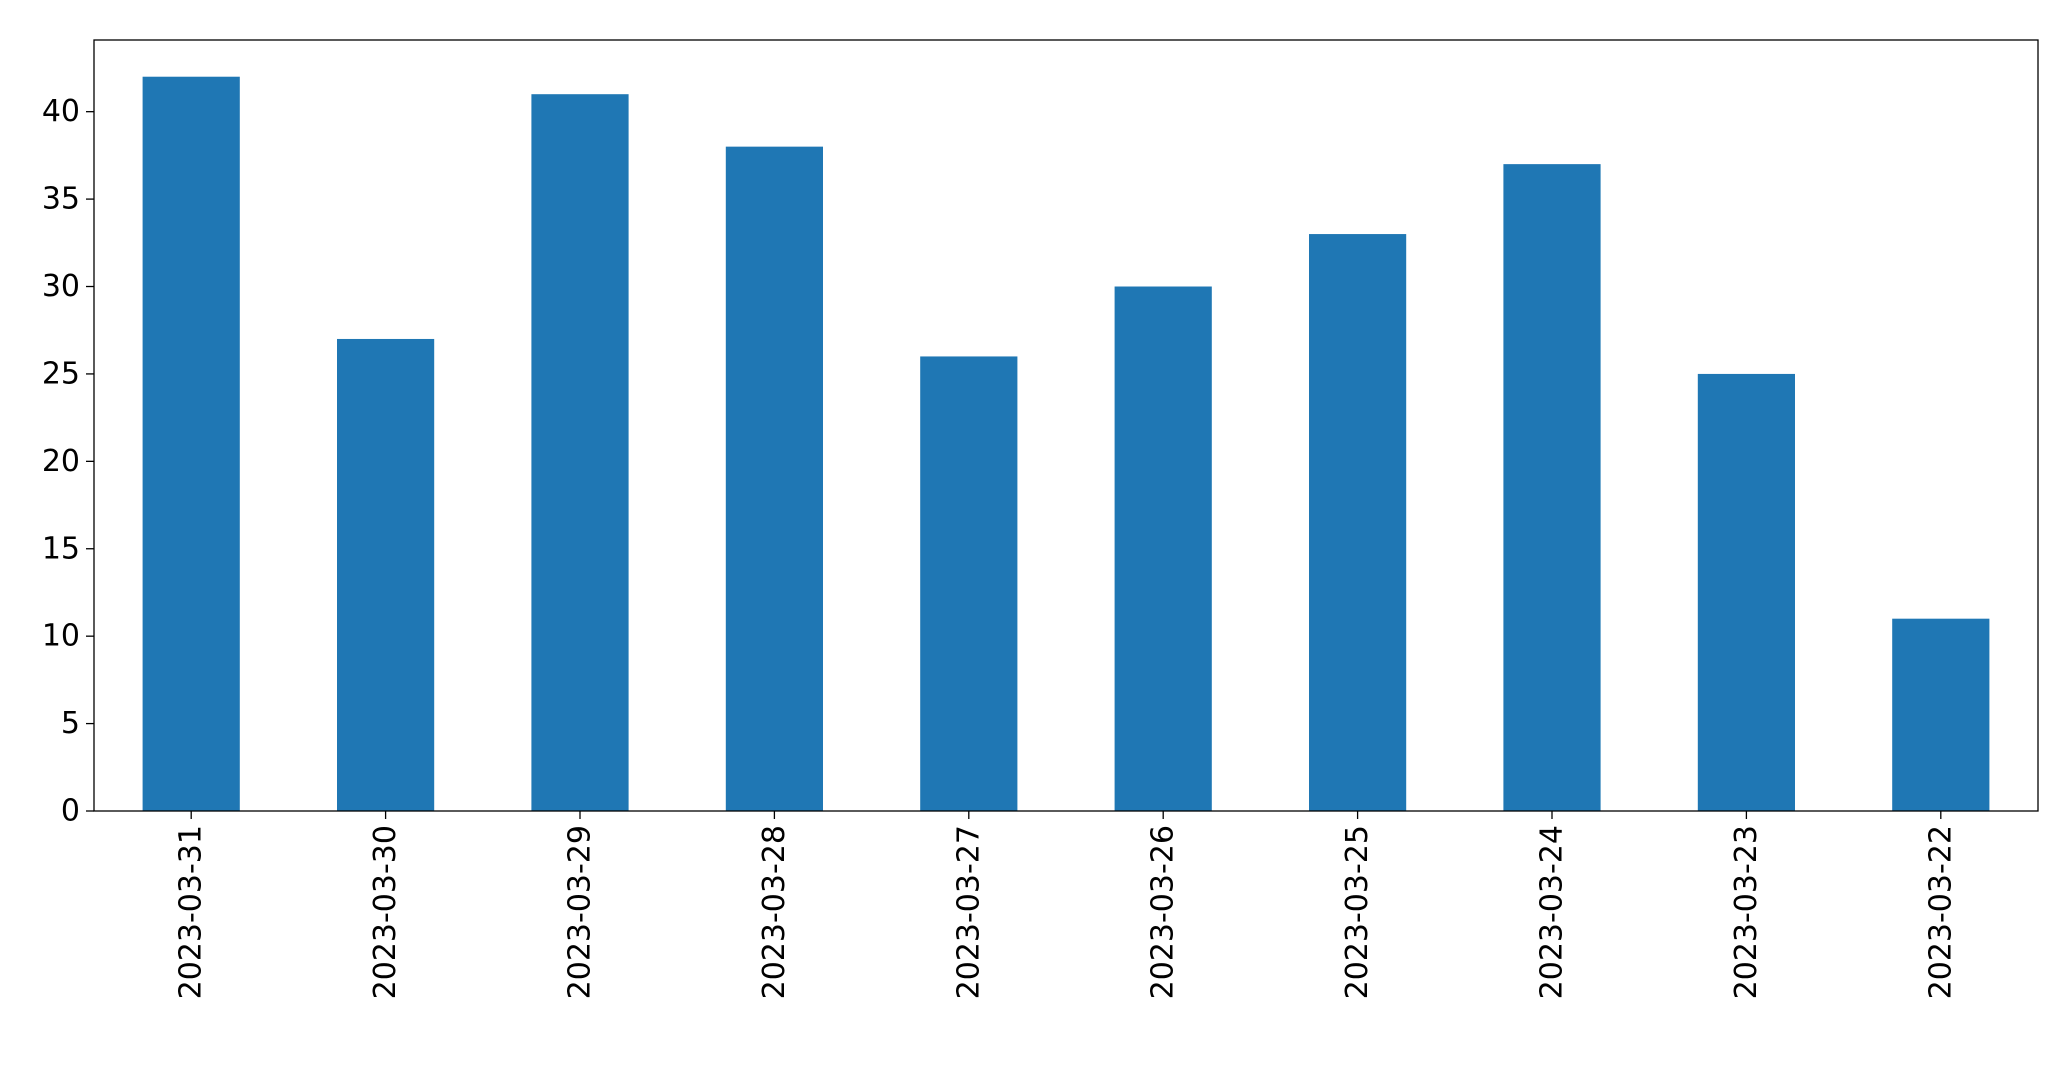 The width and height of the screenshot is (2071, 1065). I want to click on x-tick-label-2023-03-31: 2023-03-31, so click(191, 912).